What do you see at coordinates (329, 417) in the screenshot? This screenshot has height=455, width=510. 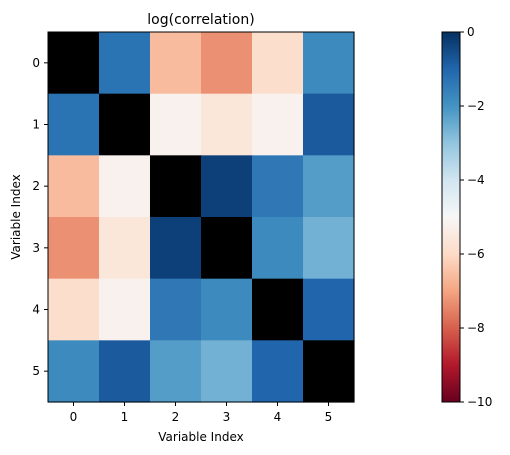 I see `x-tick-label: 5` at bounding box center [329, 417].